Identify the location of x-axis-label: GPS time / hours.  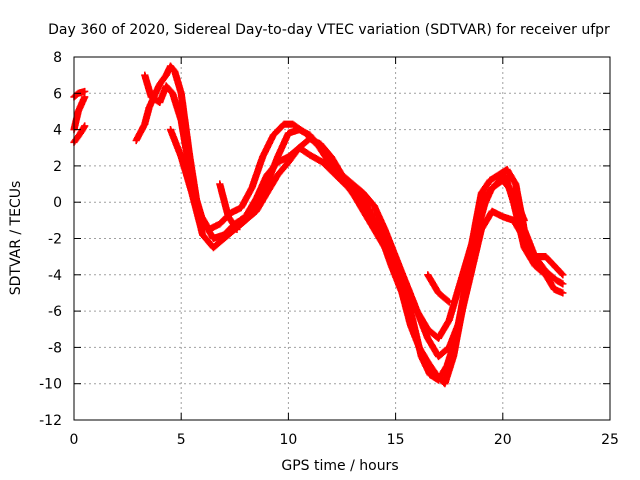
(339, 466).